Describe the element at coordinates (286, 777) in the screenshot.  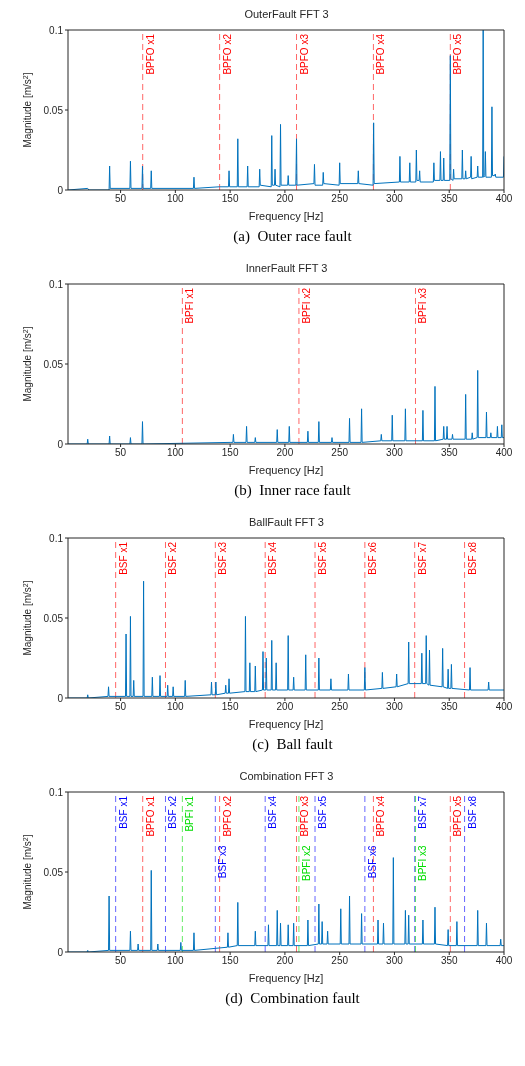
I see `chart-title: Combination FFT 3` at that location.